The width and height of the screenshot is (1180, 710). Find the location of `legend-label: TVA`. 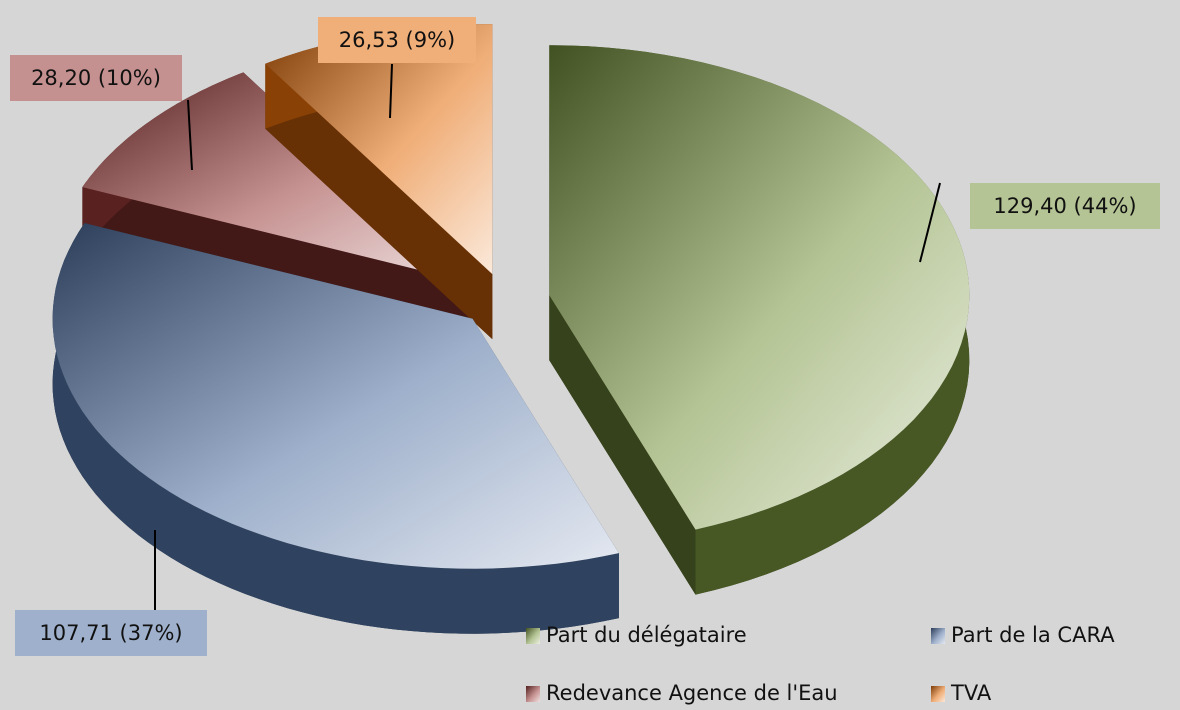

legend-label: TVA is located at coordinates (971, 693).